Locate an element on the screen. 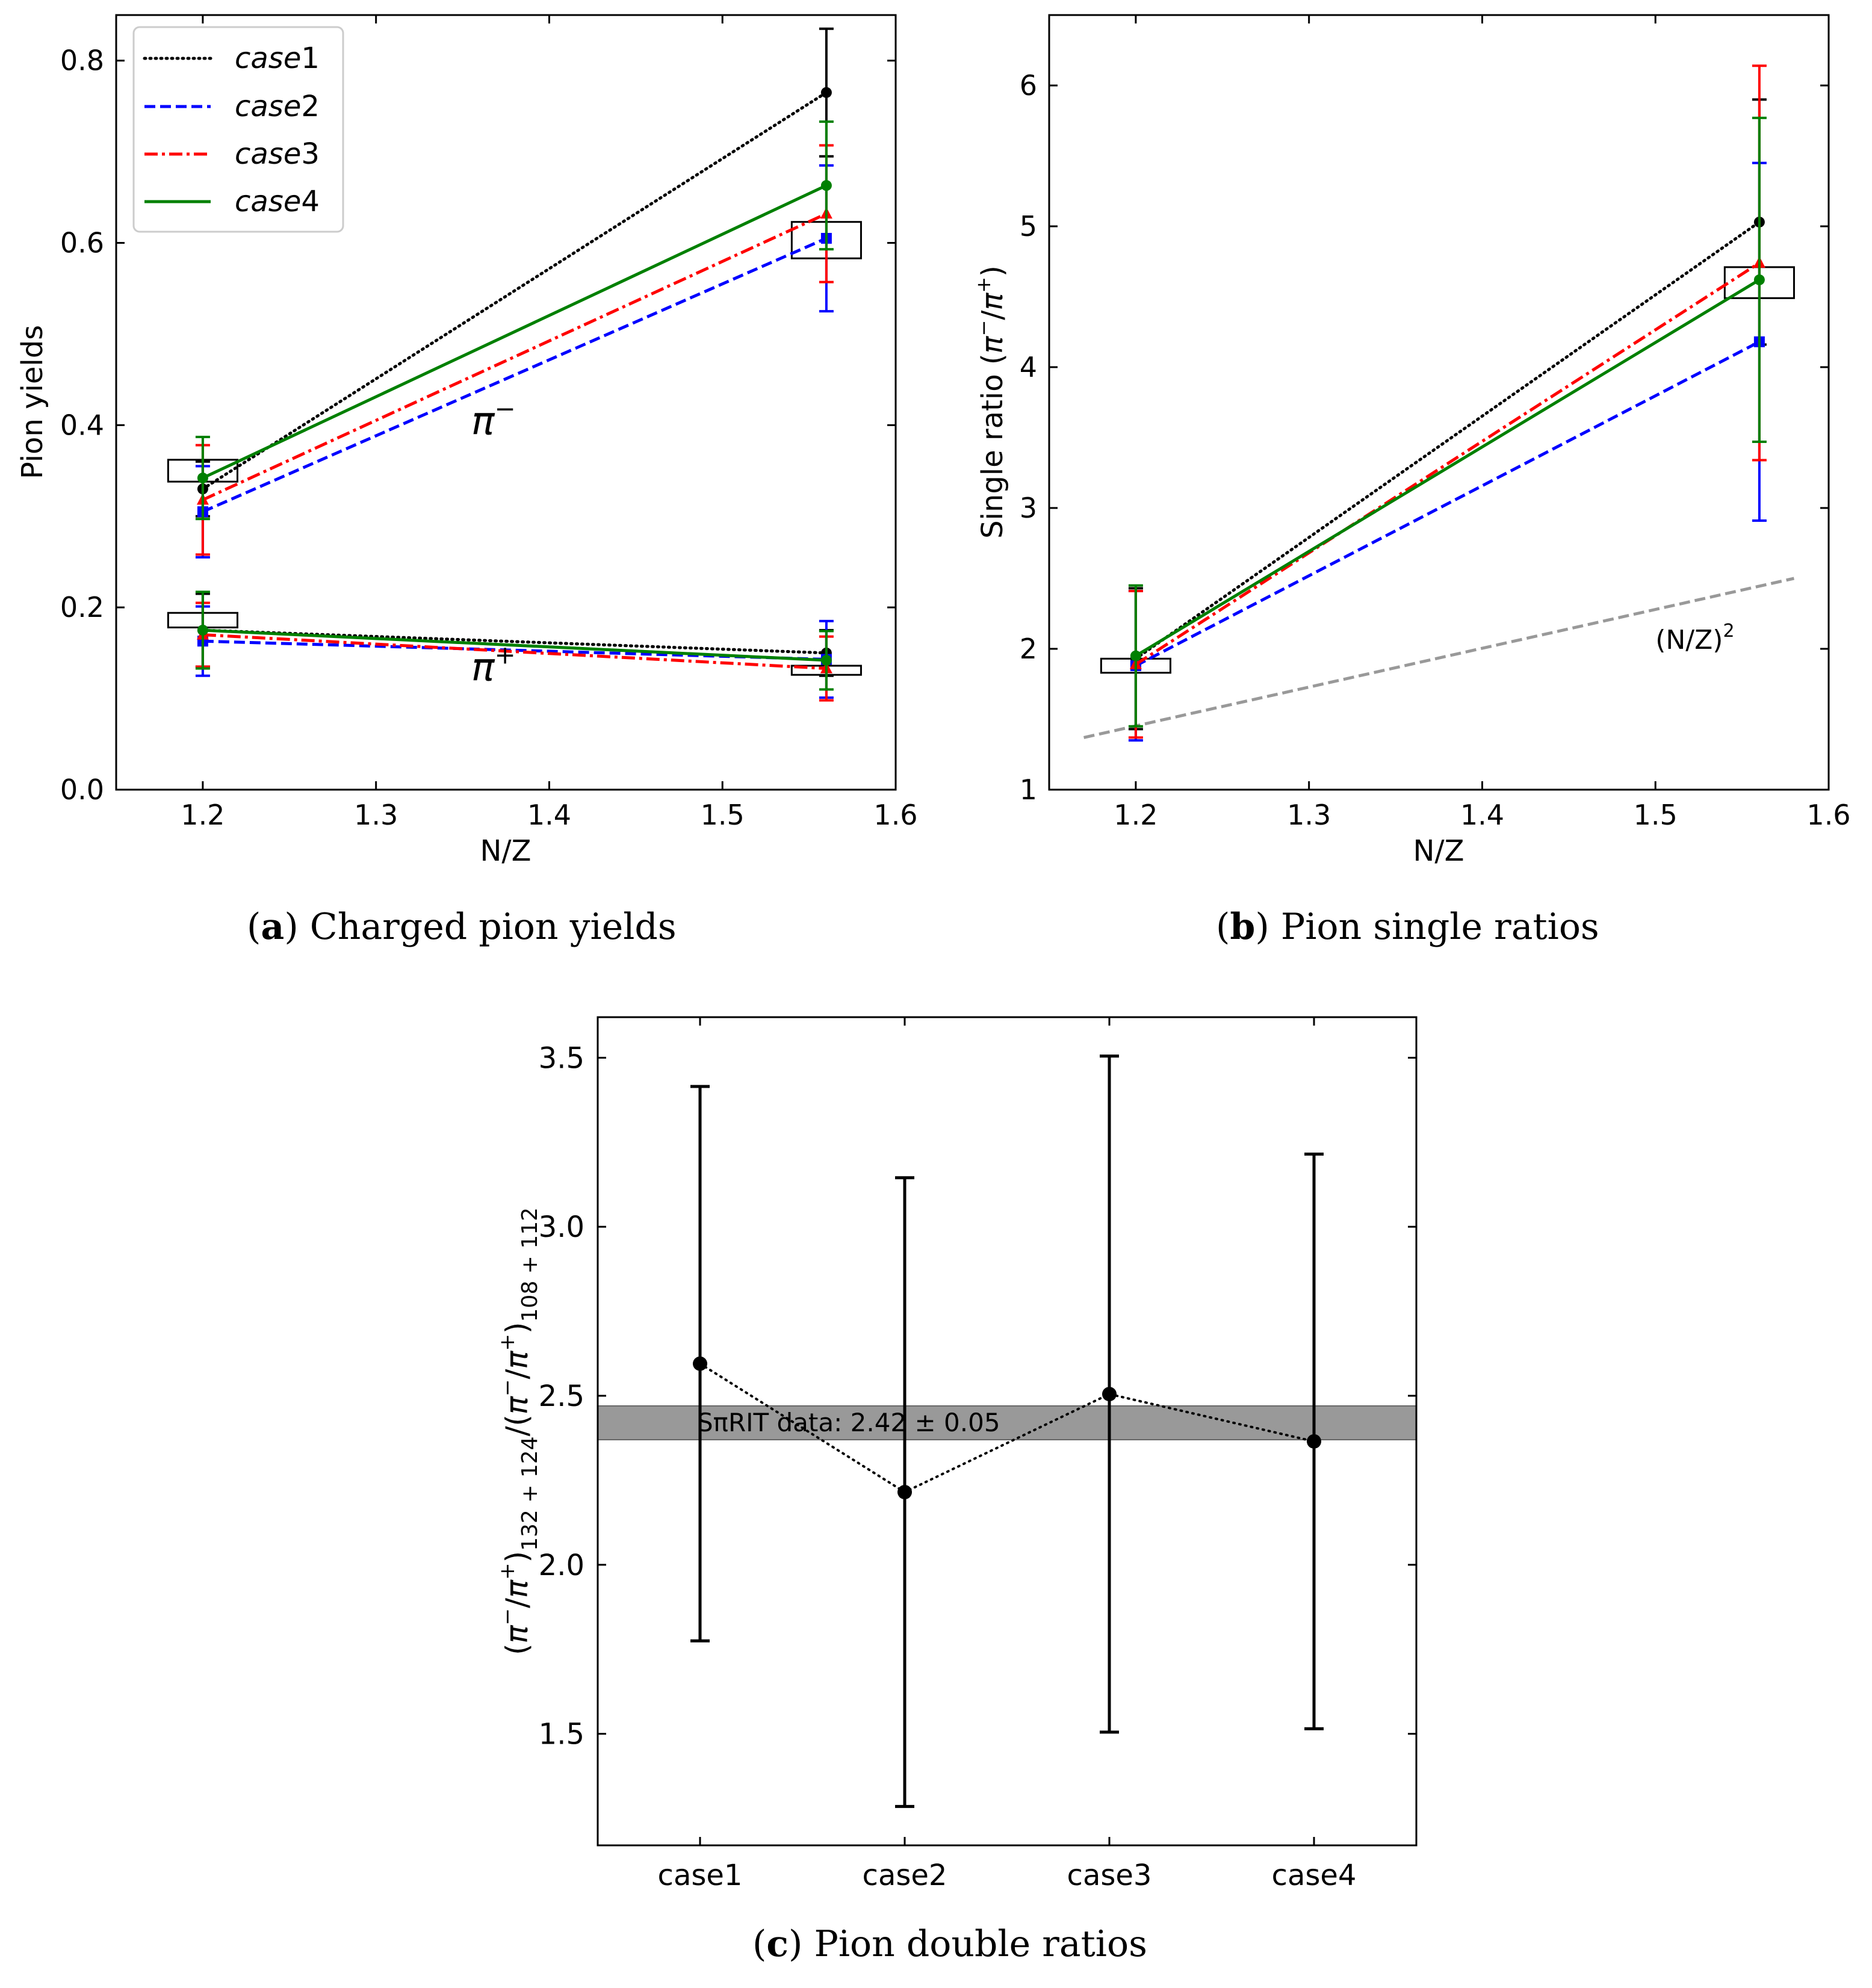 Image resolution: width=1872 pixels, height=1988 pixels. case4-point is located at coordinates (1314, 1442).